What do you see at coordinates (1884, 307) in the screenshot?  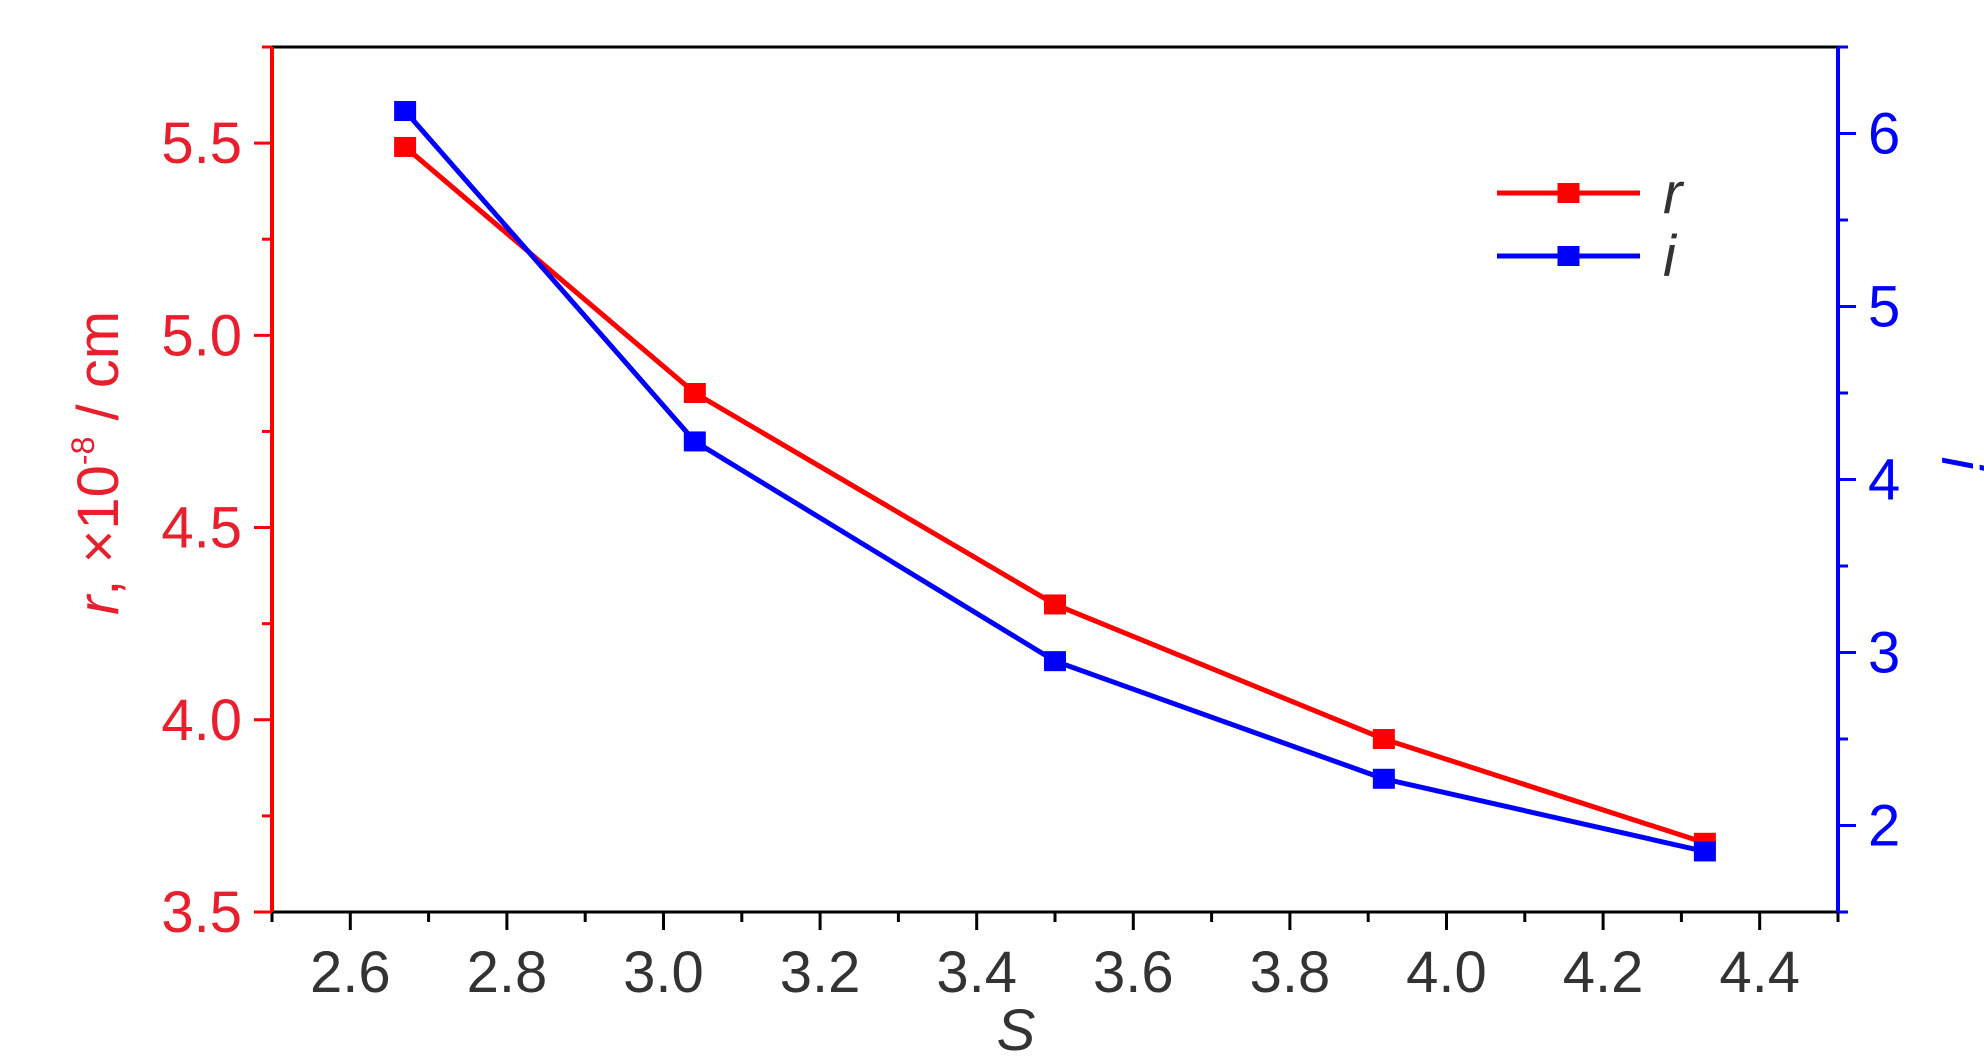 I see `y-right-tick-label: 5` at bounding box center [1884, 307].